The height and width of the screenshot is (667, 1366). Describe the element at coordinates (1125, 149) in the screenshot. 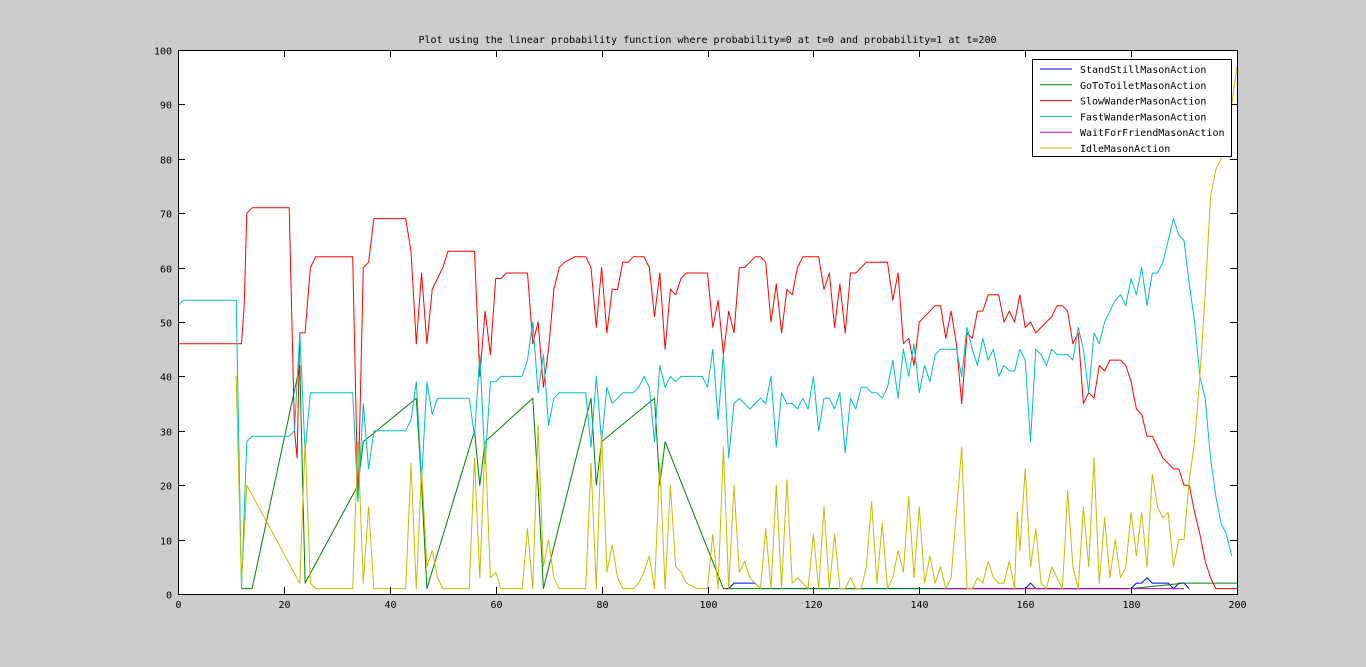

I see `legend-label: IdleMasonAction` at that location.